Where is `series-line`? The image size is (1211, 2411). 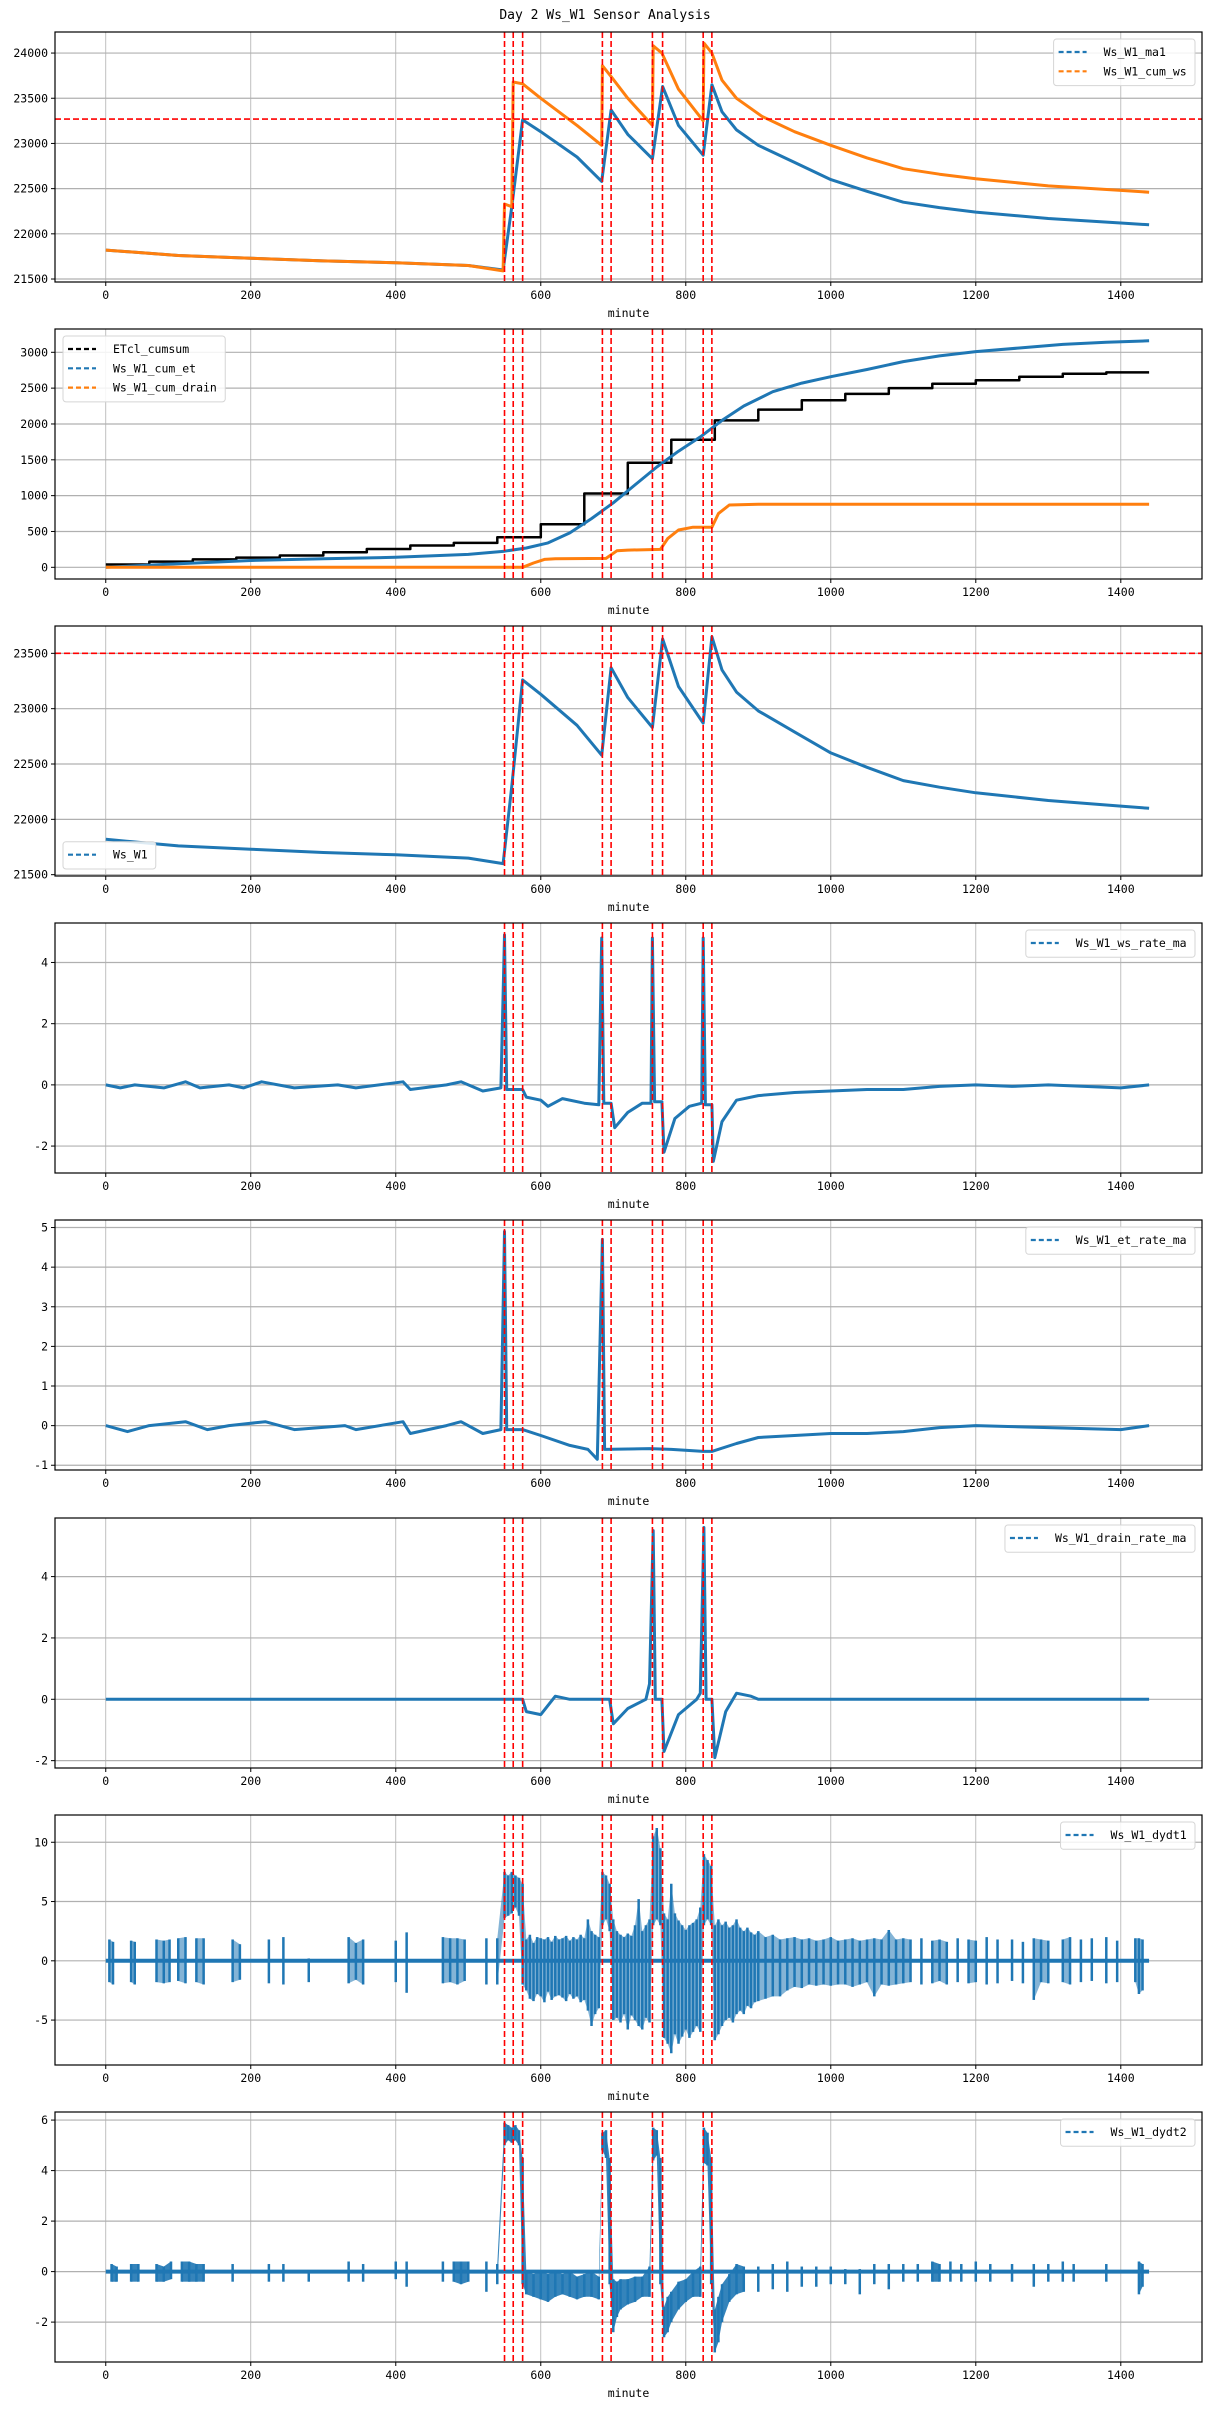 series-line is located at coordinates (627, 1048).